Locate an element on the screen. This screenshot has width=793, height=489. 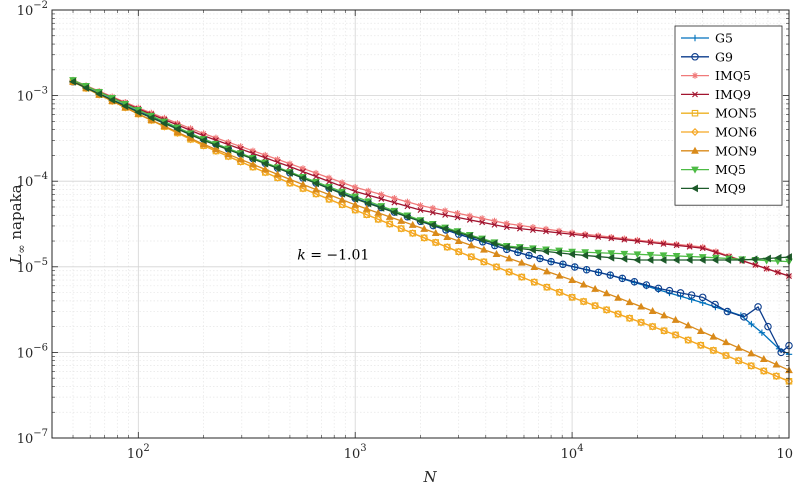
y-tick-base: 10 is located at coordinates (25, 268).